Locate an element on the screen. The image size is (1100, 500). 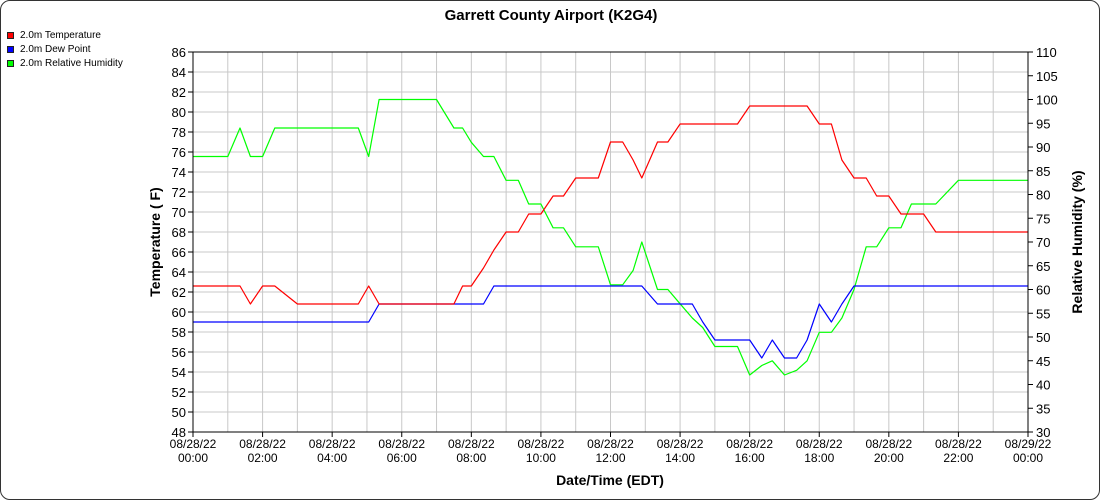
y-right-tick-label: 40 is located at coordinates (1043, 385).